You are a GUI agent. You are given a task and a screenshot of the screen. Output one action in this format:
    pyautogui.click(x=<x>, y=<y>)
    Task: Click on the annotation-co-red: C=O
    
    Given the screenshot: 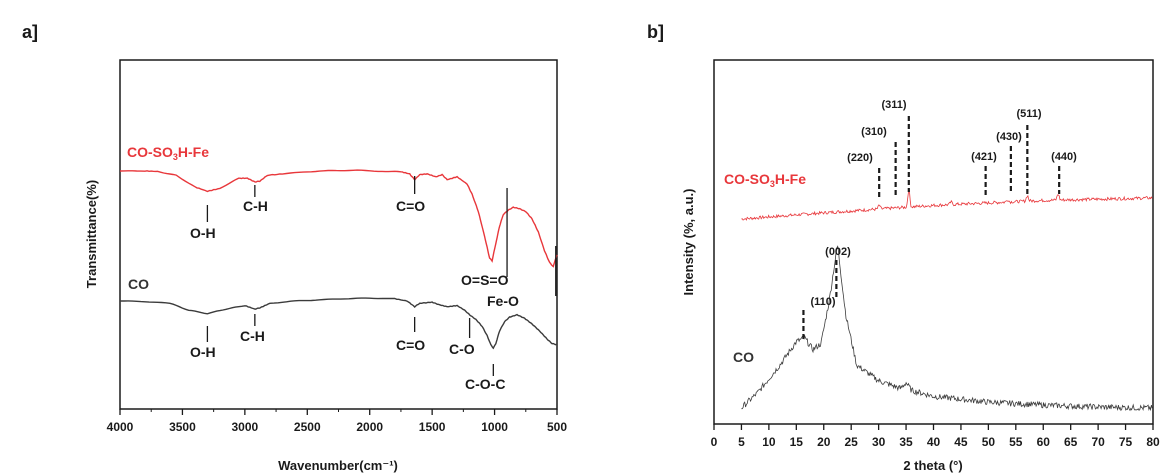 What is the action you would take?
    pyautogui.click(x=410, y=206)
    